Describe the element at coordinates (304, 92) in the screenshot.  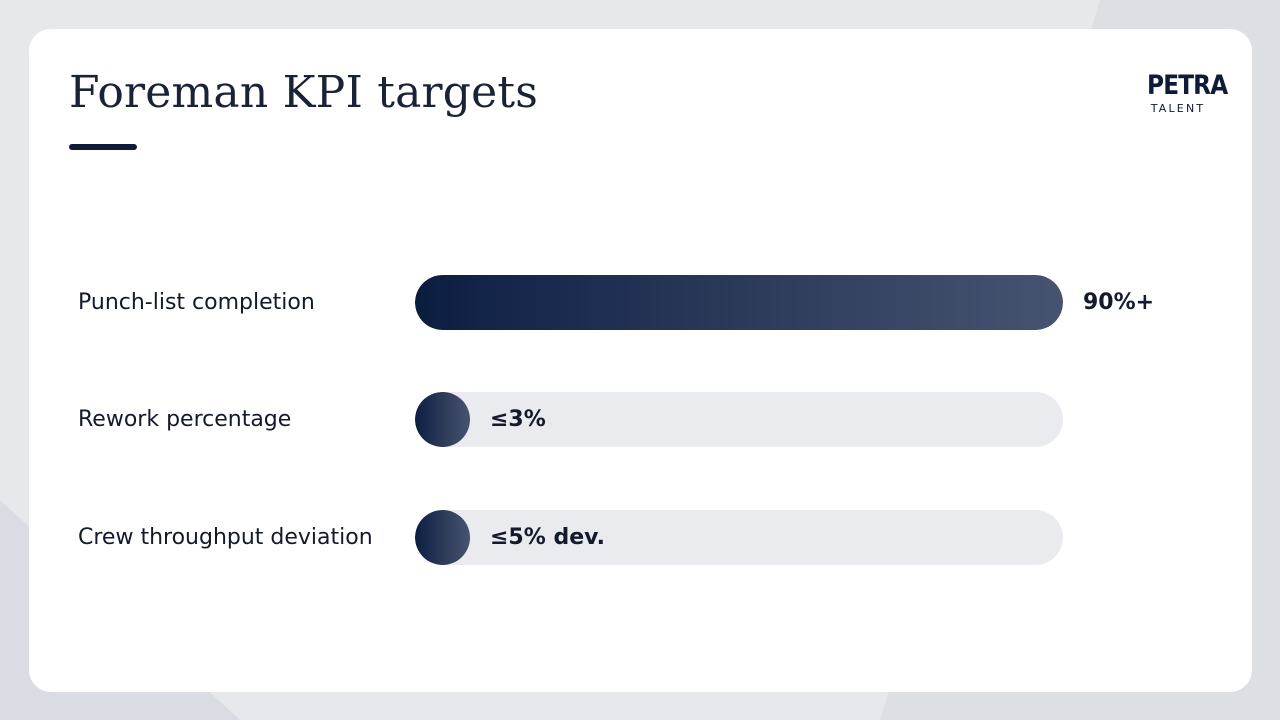
I see `slide-title: Foreman KPI targets` at that location.